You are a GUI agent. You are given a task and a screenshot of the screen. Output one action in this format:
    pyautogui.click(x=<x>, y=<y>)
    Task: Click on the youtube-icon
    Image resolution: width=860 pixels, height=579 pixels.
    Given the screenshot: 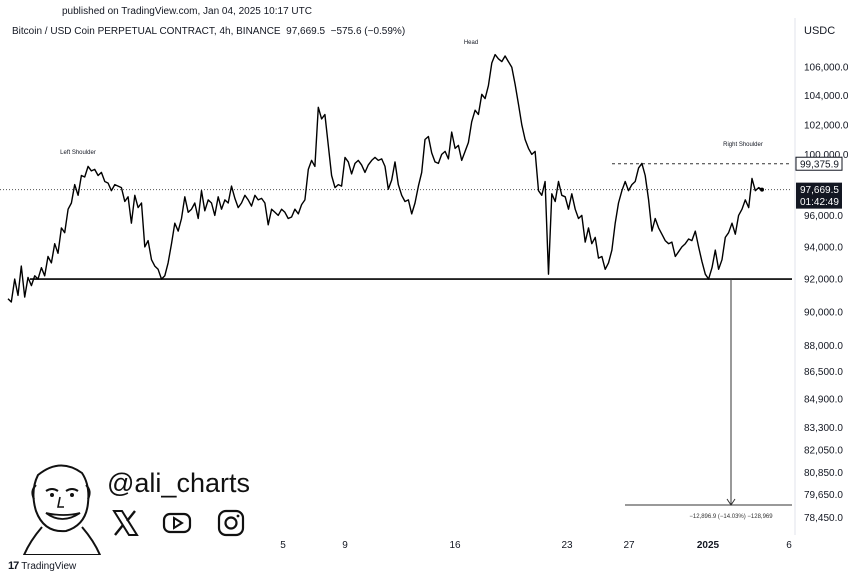 What is the action you would take?
    pyautogui.click(x=177, y=523)
    